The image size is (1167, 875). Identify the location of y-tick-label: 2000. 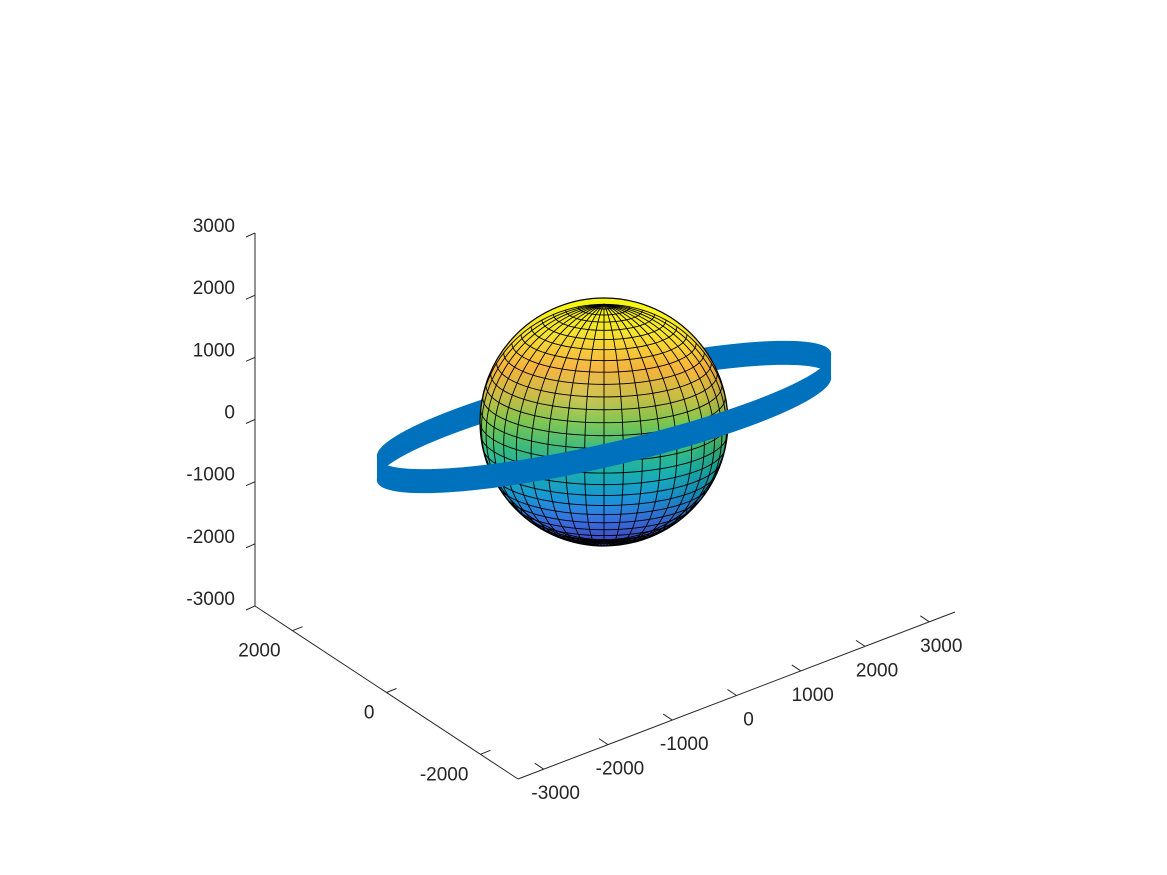
(259, 651).